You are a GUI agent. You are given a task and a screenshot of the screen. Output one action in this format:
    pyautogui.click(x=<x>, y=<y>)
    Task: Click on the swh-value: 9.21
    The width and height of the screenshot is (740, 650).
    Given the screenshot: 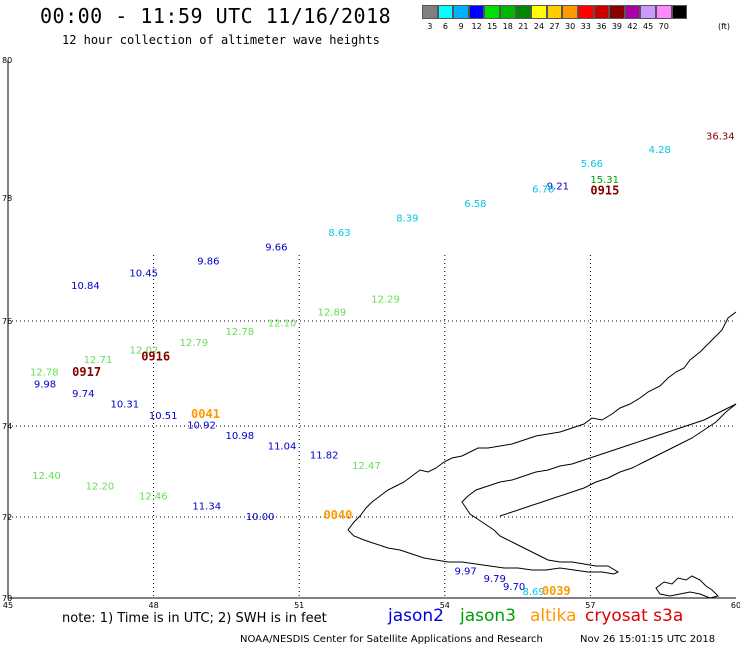 What is the action you would take?
    pyautogui.click(x=558, y=187)
    